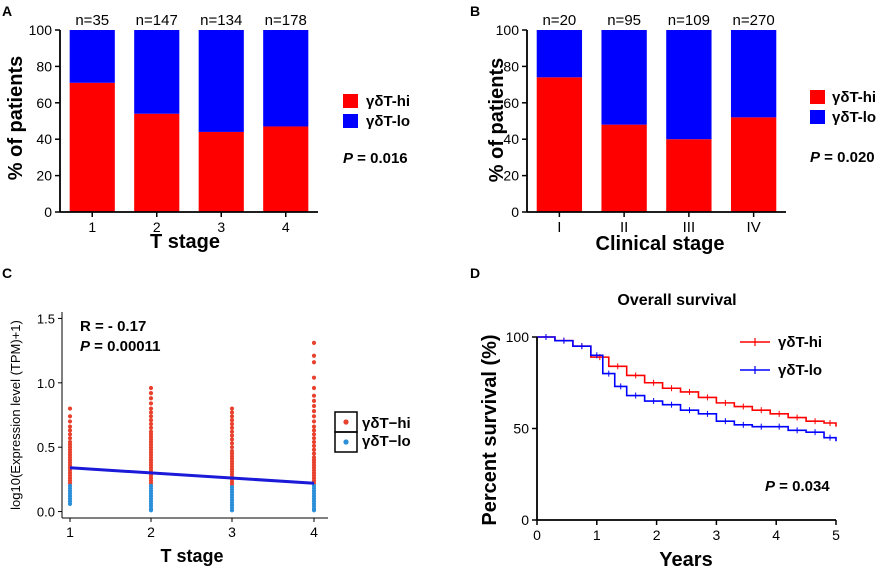 This screenshot has height=572, width=893. I want to click on panel-a-p-prefix: P, so click(348, 158).